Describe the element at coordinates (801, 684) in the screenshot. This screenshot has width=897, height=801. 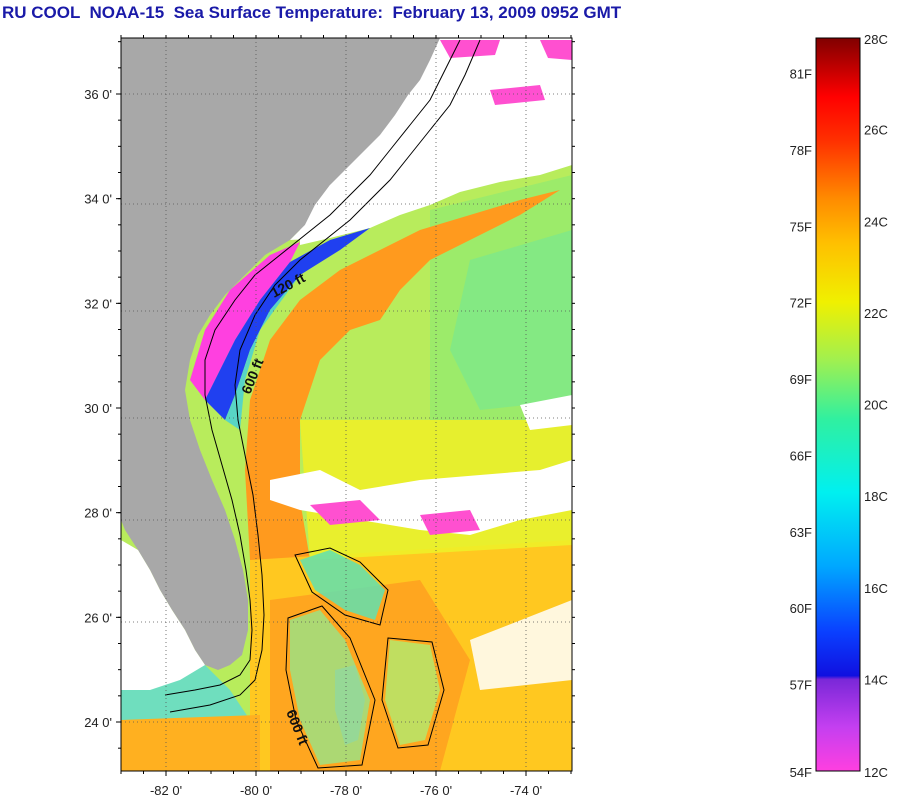
I see `colorbar-fahrenheit-label: 57F` at that location.